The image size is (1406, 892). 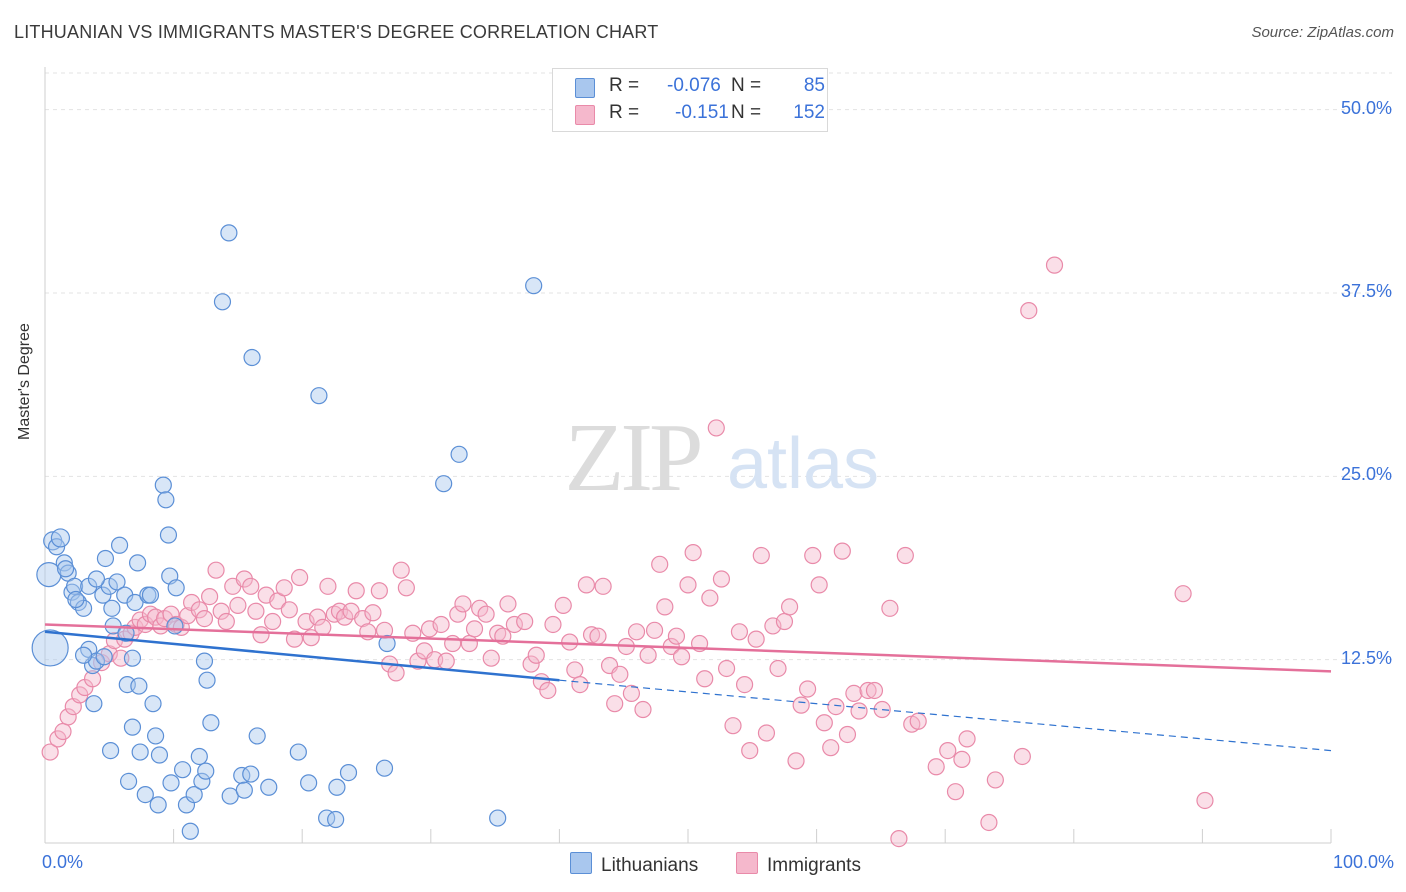 I want to click on legend-n-label: N =, so click(x=746, y=112).